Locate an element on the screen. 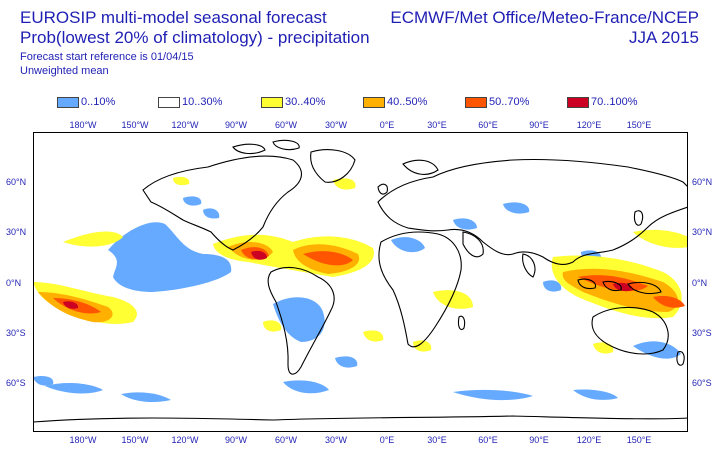 Image resolution: width=723 pixels, height=456 pixels. lon-tick-bottom: 90°E is located at coordinates (539, 440).